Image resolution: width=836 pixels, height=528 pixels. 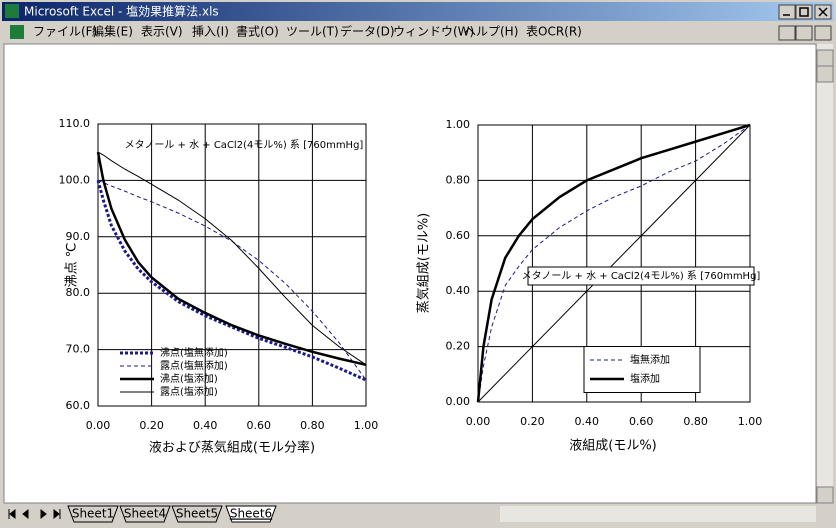 I want to click on maximize, so click(x=804, y=12).